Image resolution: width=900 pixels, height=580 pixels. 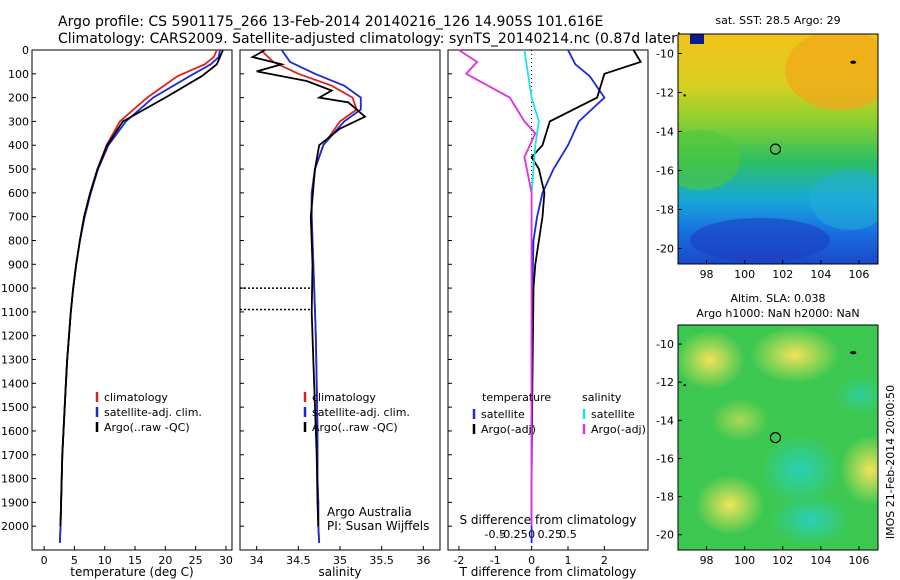 I want to click on x-tick-label: 10, so click(x=105, y=560).